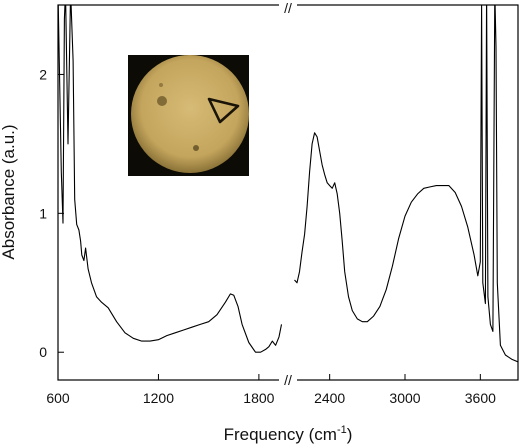  Describe the element at coordinates (280, 434) in the screenshot. I see `x-axis-title-main: Frequency (cm` at that location.